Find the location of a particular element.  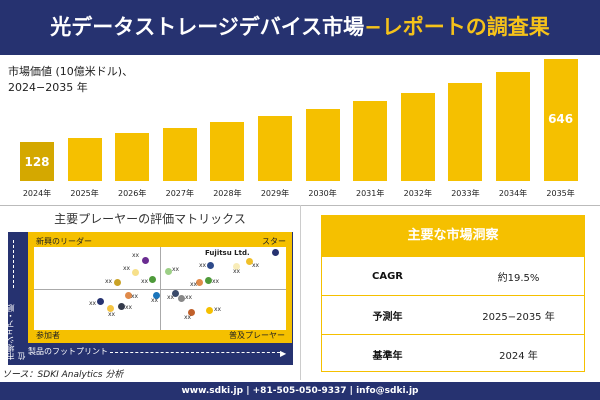

x-axis-label: 製品のフットプリント is located at coordinates (68, 351).